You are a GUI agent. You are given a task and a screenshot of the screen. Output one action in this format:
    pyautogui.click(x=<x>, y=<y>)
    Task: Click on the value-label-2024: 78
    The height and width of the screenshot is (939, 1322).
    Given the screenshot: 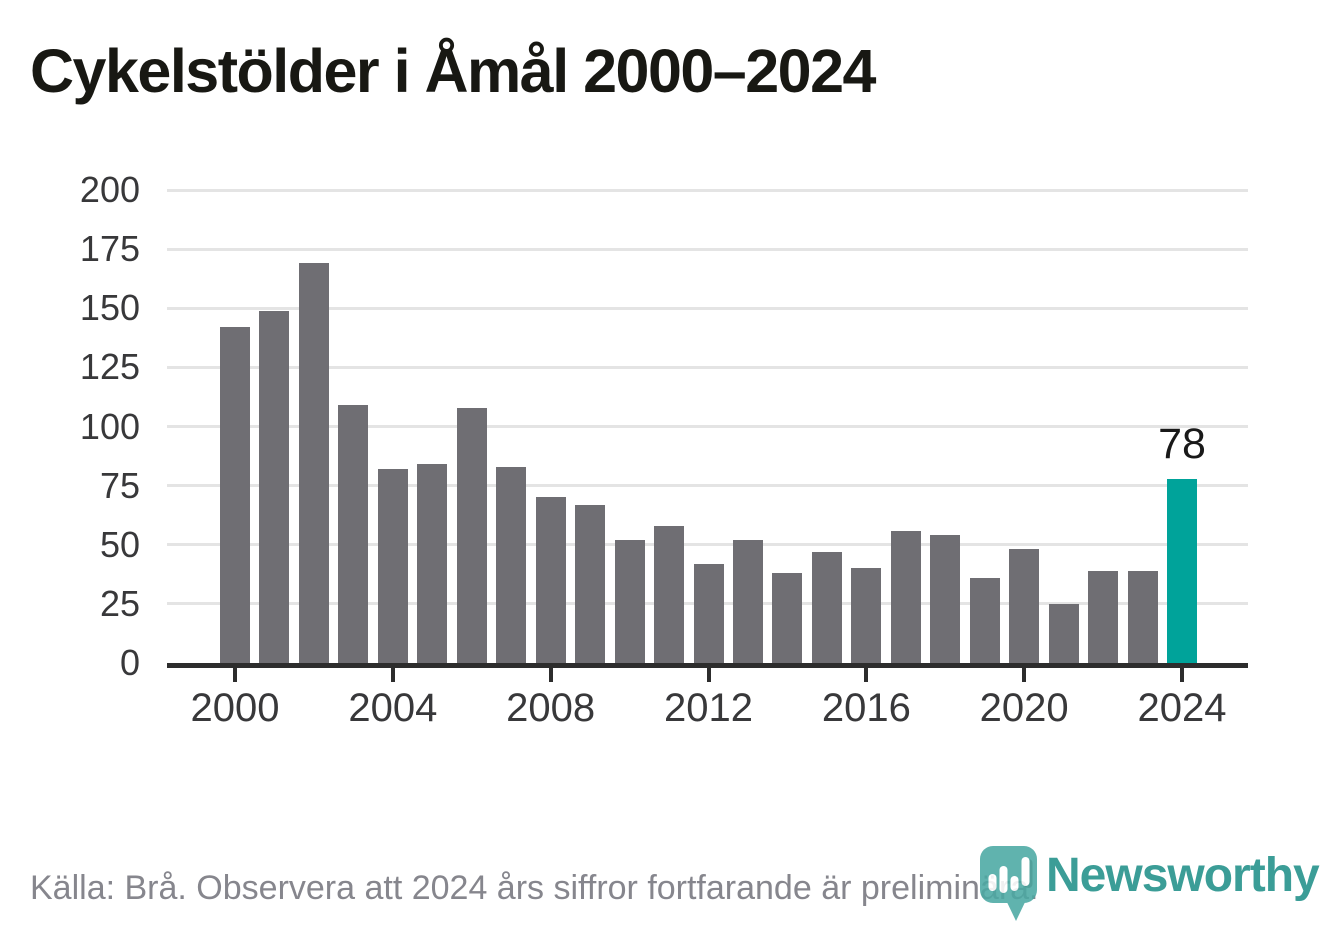 What is the action you would take?
    pyautogui.click(x=1182, y=444)
    